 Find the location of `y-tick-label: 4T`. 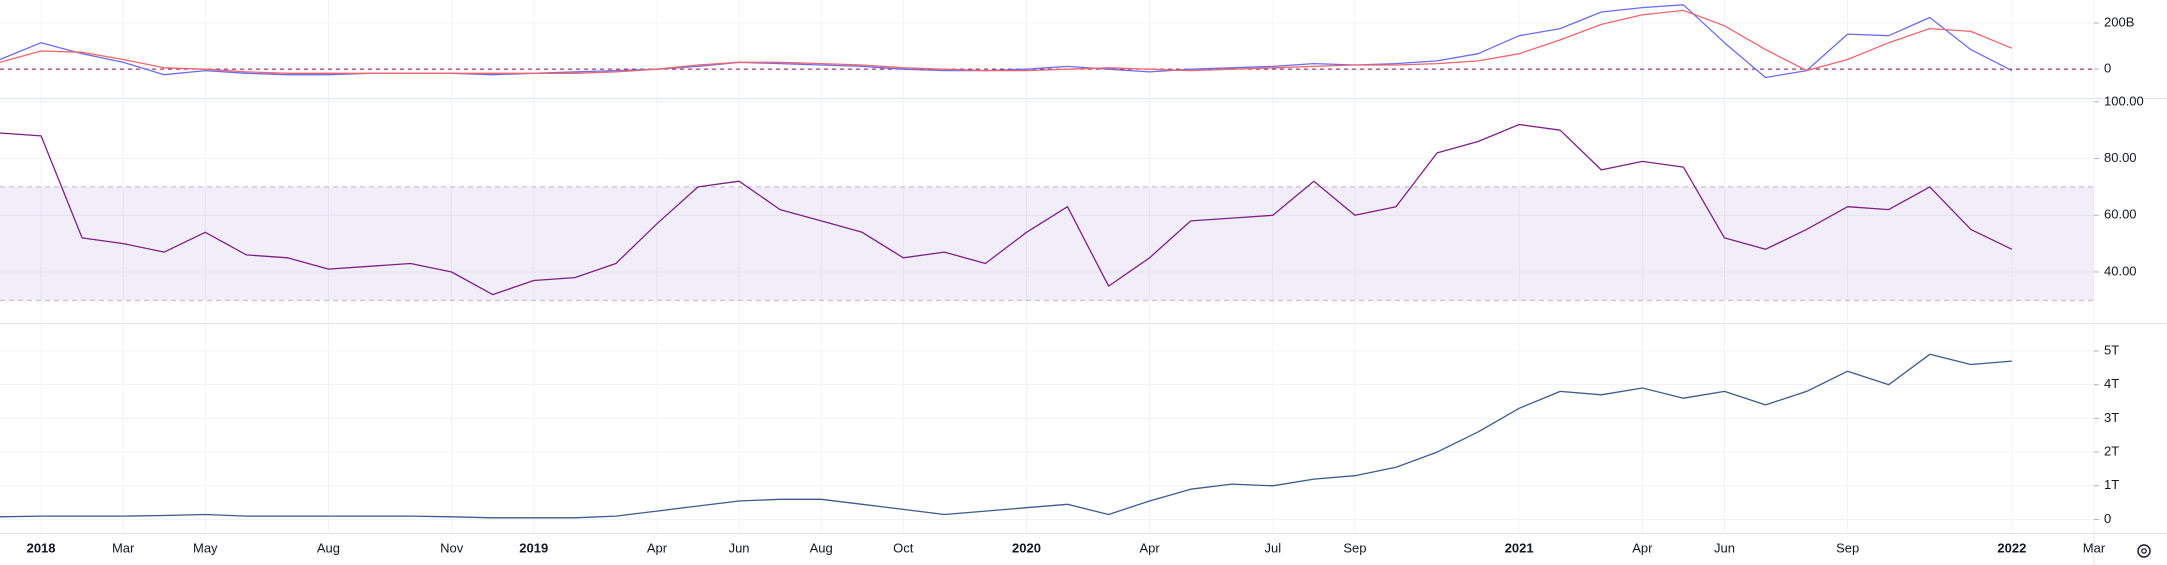

y-tick-label: 4T is located at coordinates (2111, 383).